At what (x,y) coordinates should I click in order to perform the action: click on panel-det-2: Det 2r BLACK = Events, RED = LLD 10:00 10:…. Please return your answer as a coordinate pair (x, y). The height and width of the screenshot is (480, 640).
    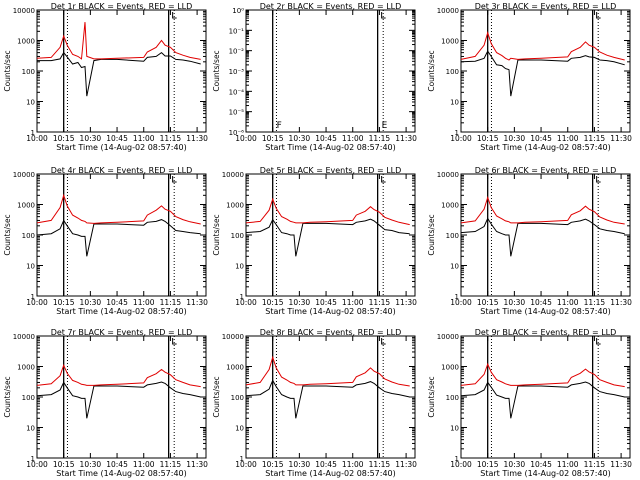
    Looking at the image, I should click on (314, 77).